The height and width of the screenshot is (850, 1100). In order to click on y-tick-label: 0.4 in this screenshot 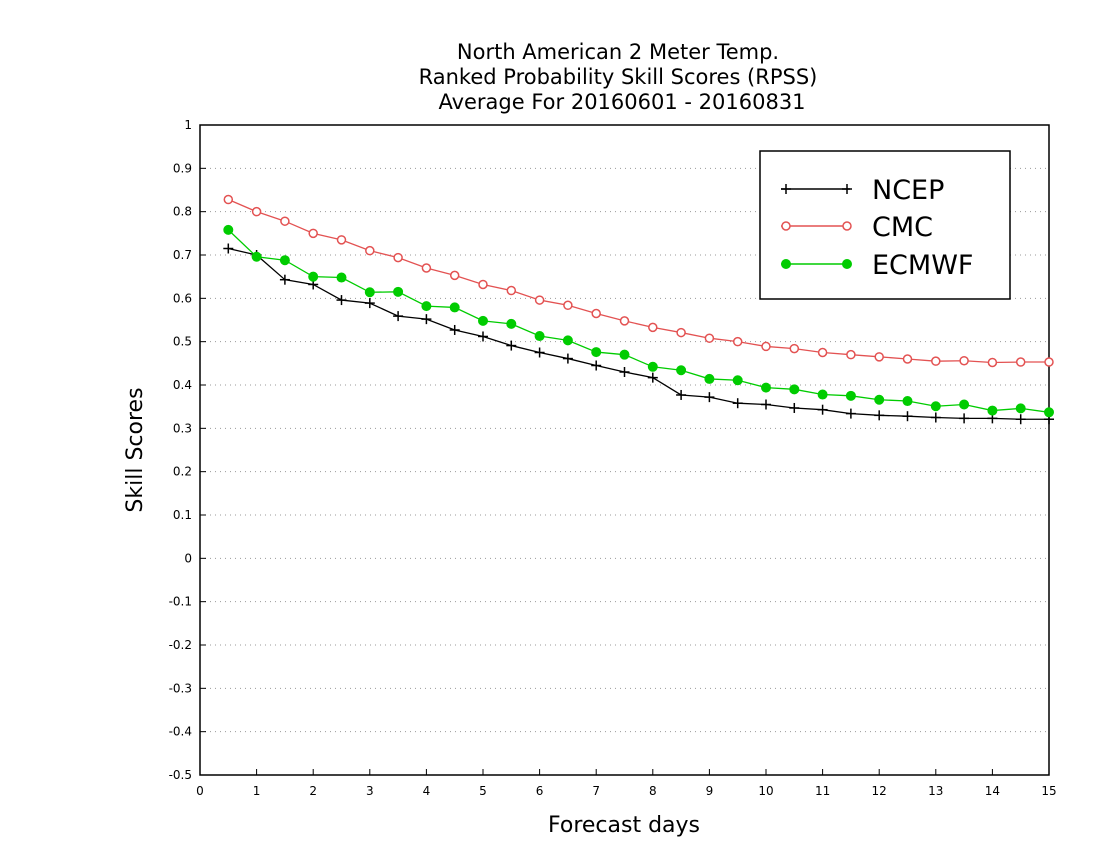, I will do `click(182, 385)`.